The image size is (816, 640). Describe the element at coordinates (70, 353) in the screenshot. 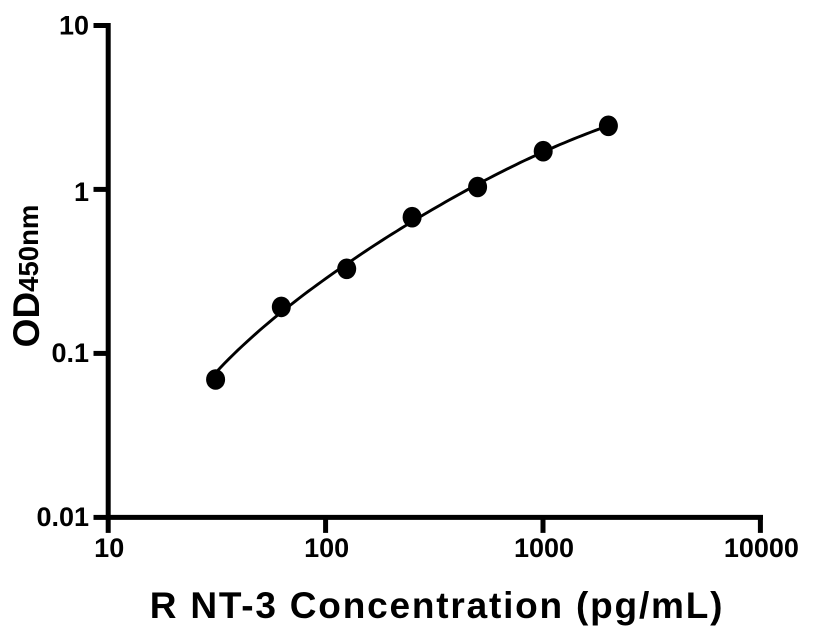

I see `svg-text: 0.1` at that location.